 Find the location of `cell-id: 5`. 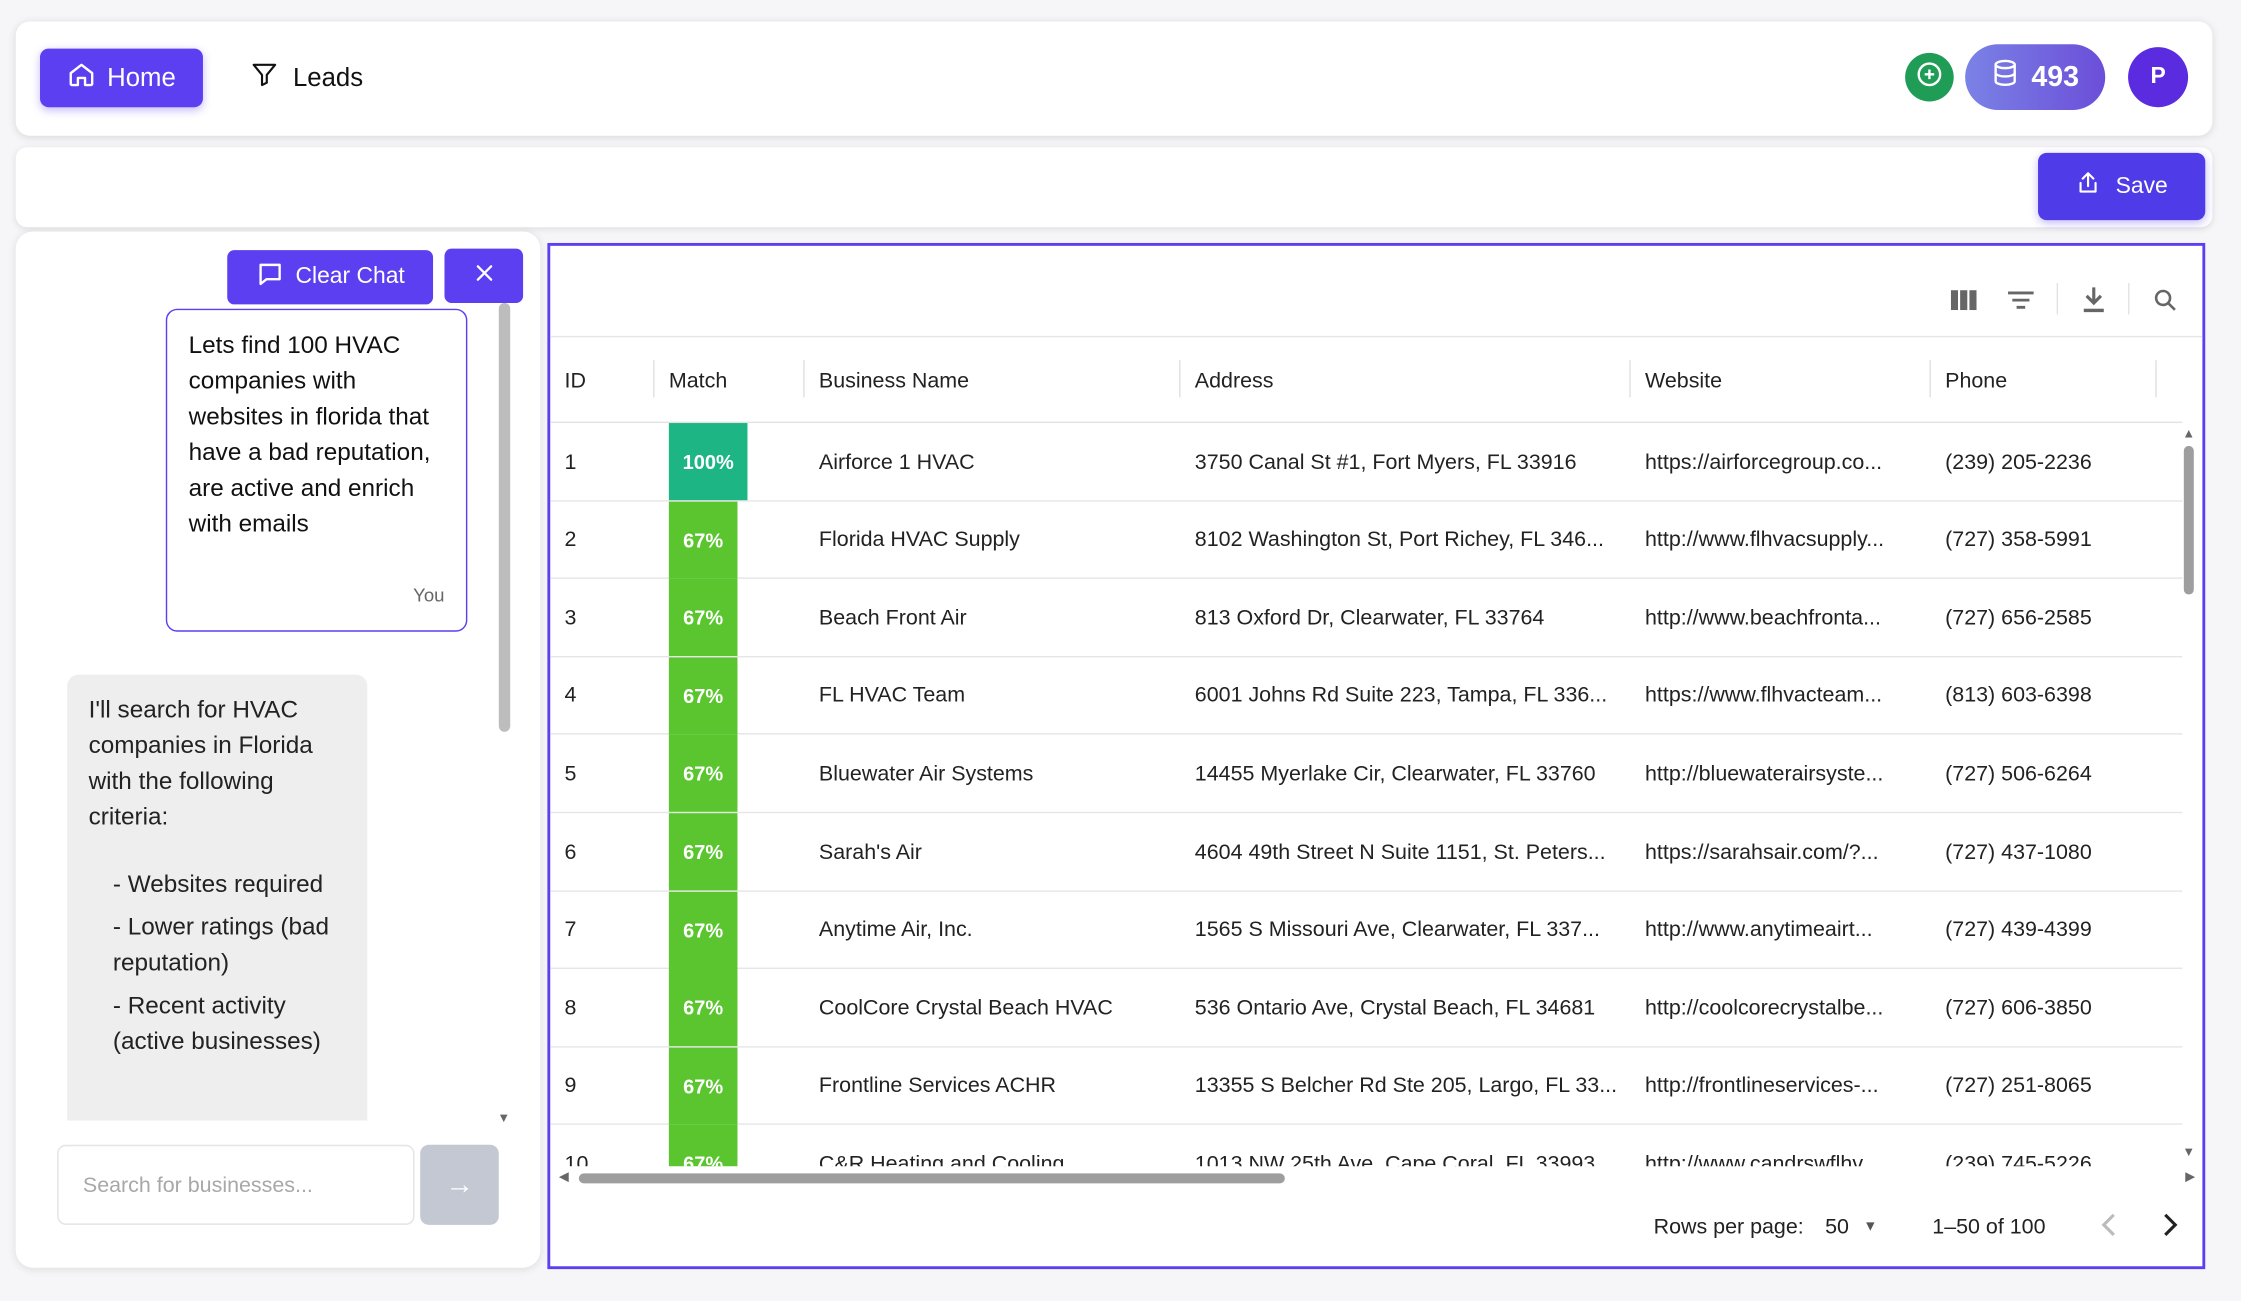

cell-id: 5 is located at coordinates (570, 773).